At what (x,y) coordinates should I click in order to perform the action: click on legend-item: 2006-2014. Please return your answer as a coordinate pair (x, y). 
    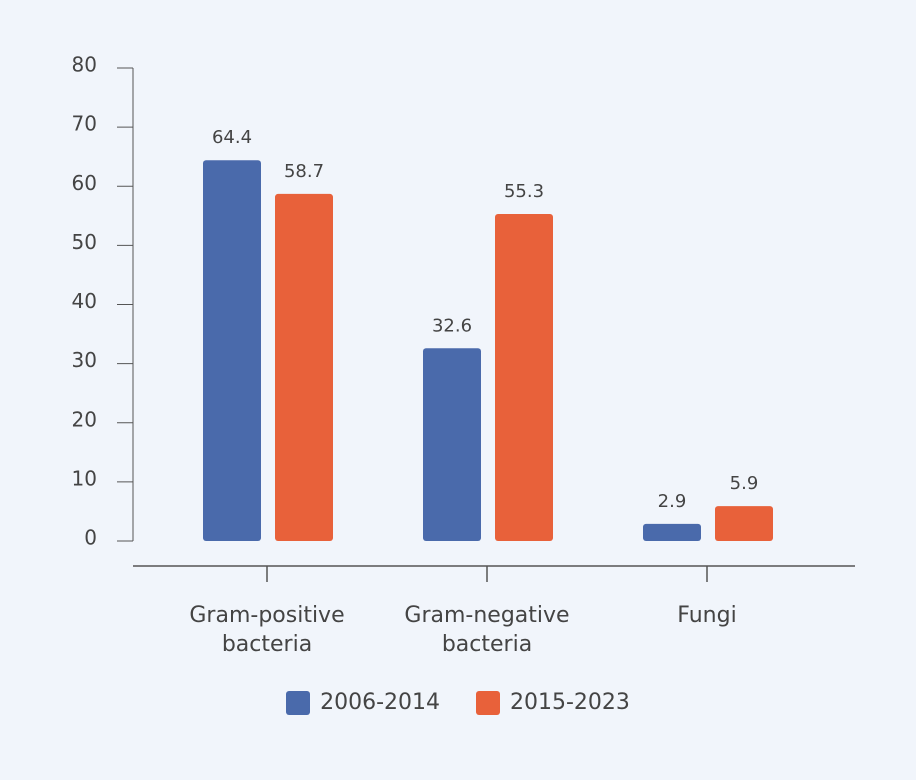
    Looking at the image, I should click on (363, 702).